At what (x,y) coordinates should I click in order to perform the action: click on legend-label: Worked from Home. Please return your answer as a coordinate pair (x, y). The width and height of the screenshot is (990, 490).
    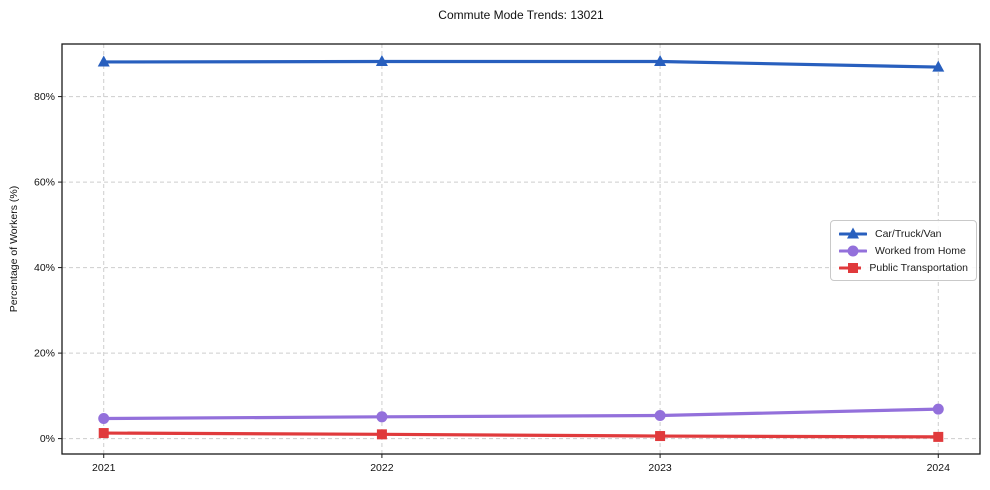
    Looking at the image, I should click on (920, 250).